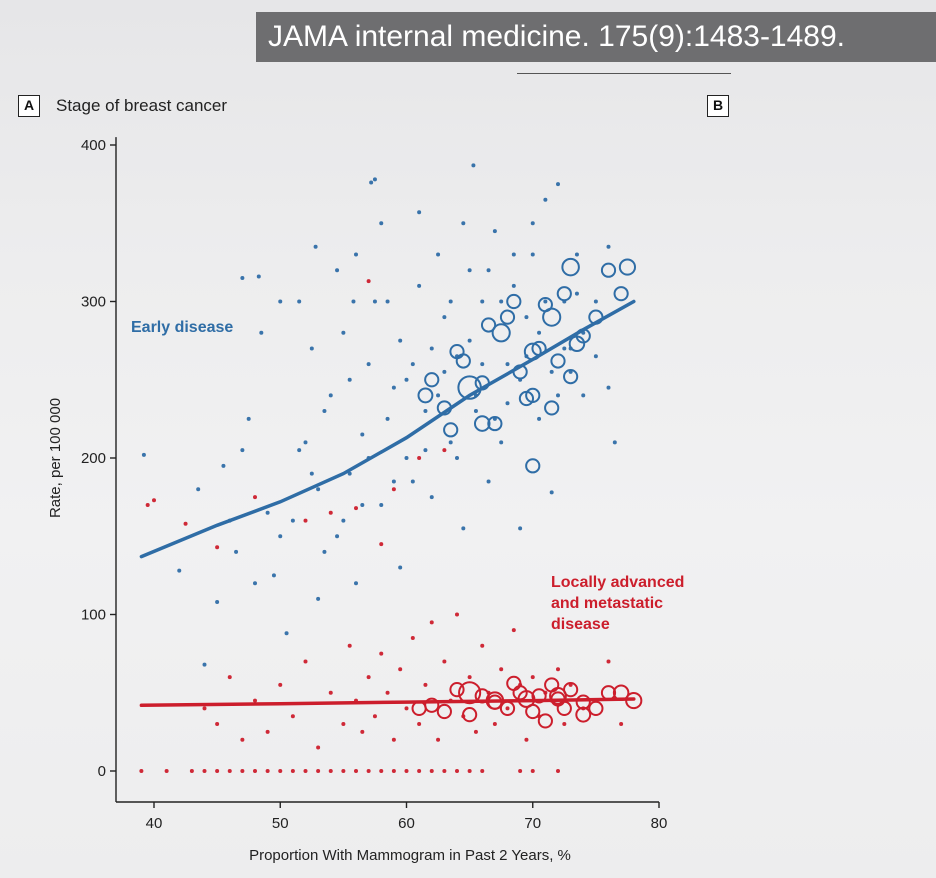 The height and width of the screenshot is (878, 936). Describe the element at coordinates (102, 771) in the screenshot. I see `y-tick-label: 0` at that location.